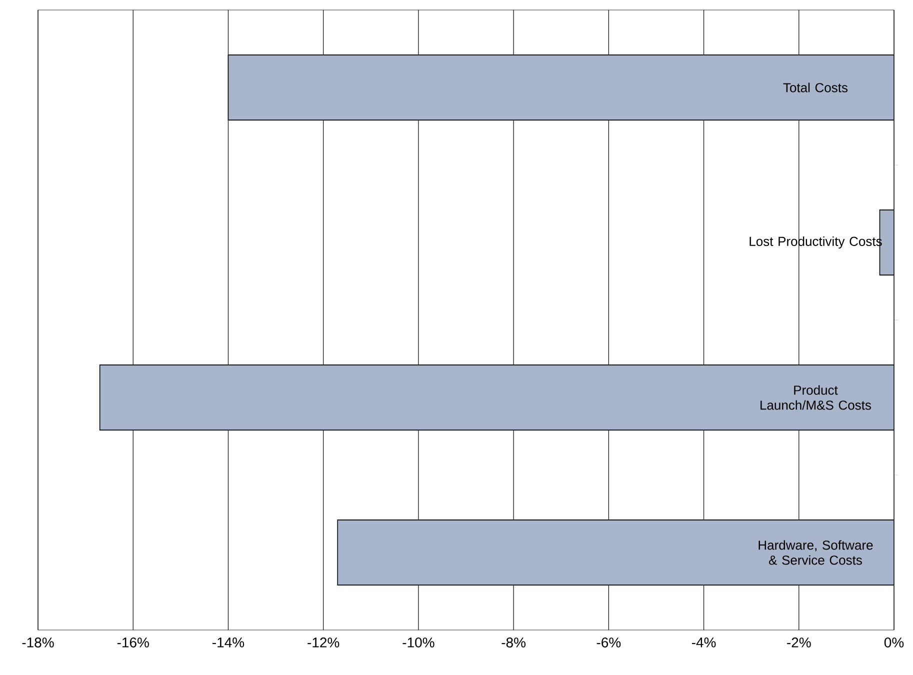 This screenshot has height=675, width=913. I want to click on y-tick-label: Hardware, Software & Service Costs, so click(815, 552).